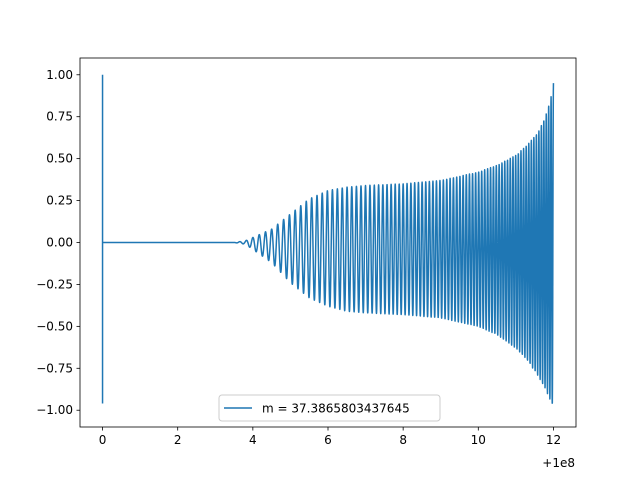 The height and width of the screenshot is (485, 640). I want to click on x-tick-label: 12, so click(553, 440).